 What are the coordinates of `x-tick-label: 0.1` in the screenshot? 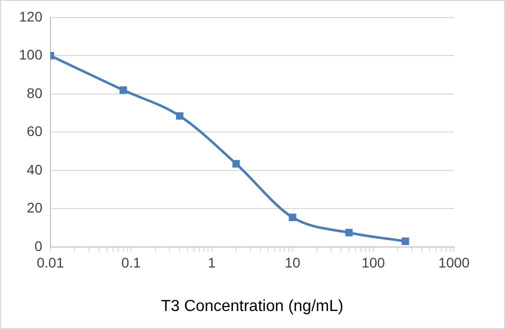 It's located at (131, 262).